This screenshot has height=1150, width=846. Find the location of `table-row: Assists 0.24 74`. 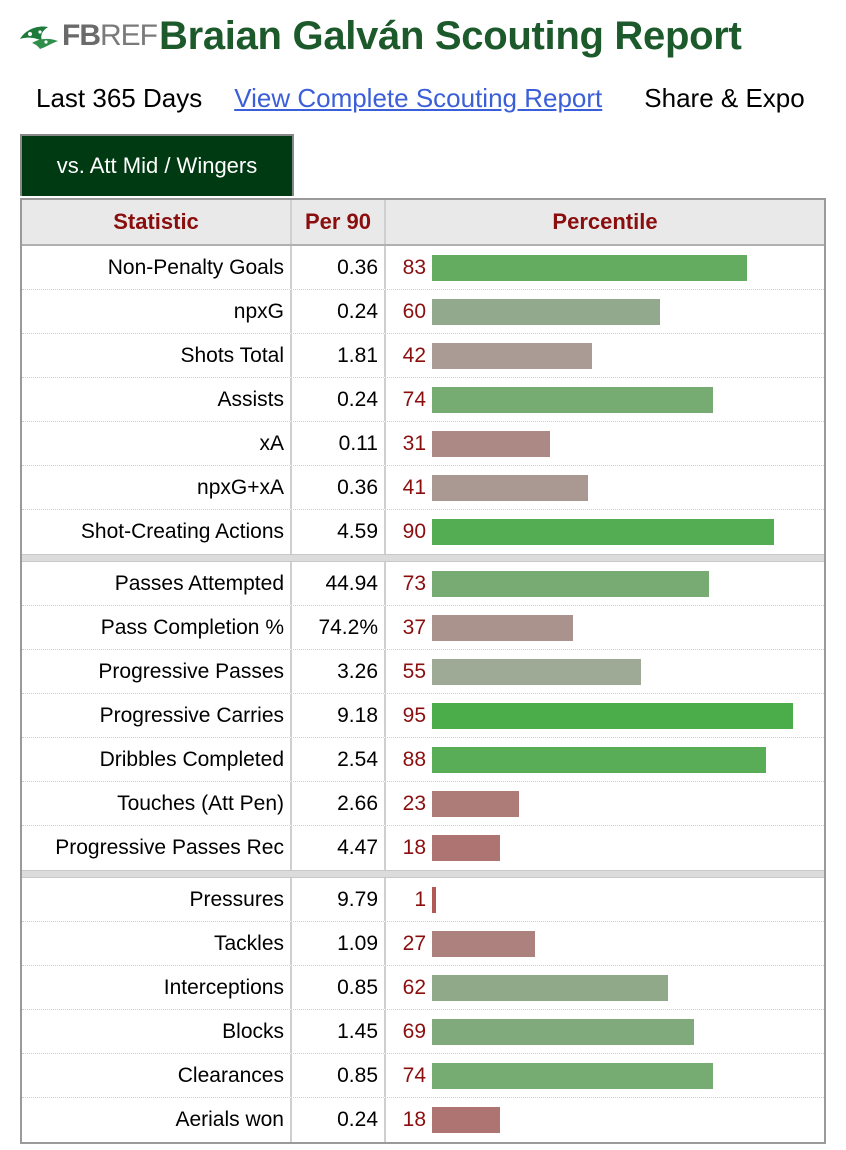

table-row: Assists 0.24 74 is located at coordinates (423, 400).